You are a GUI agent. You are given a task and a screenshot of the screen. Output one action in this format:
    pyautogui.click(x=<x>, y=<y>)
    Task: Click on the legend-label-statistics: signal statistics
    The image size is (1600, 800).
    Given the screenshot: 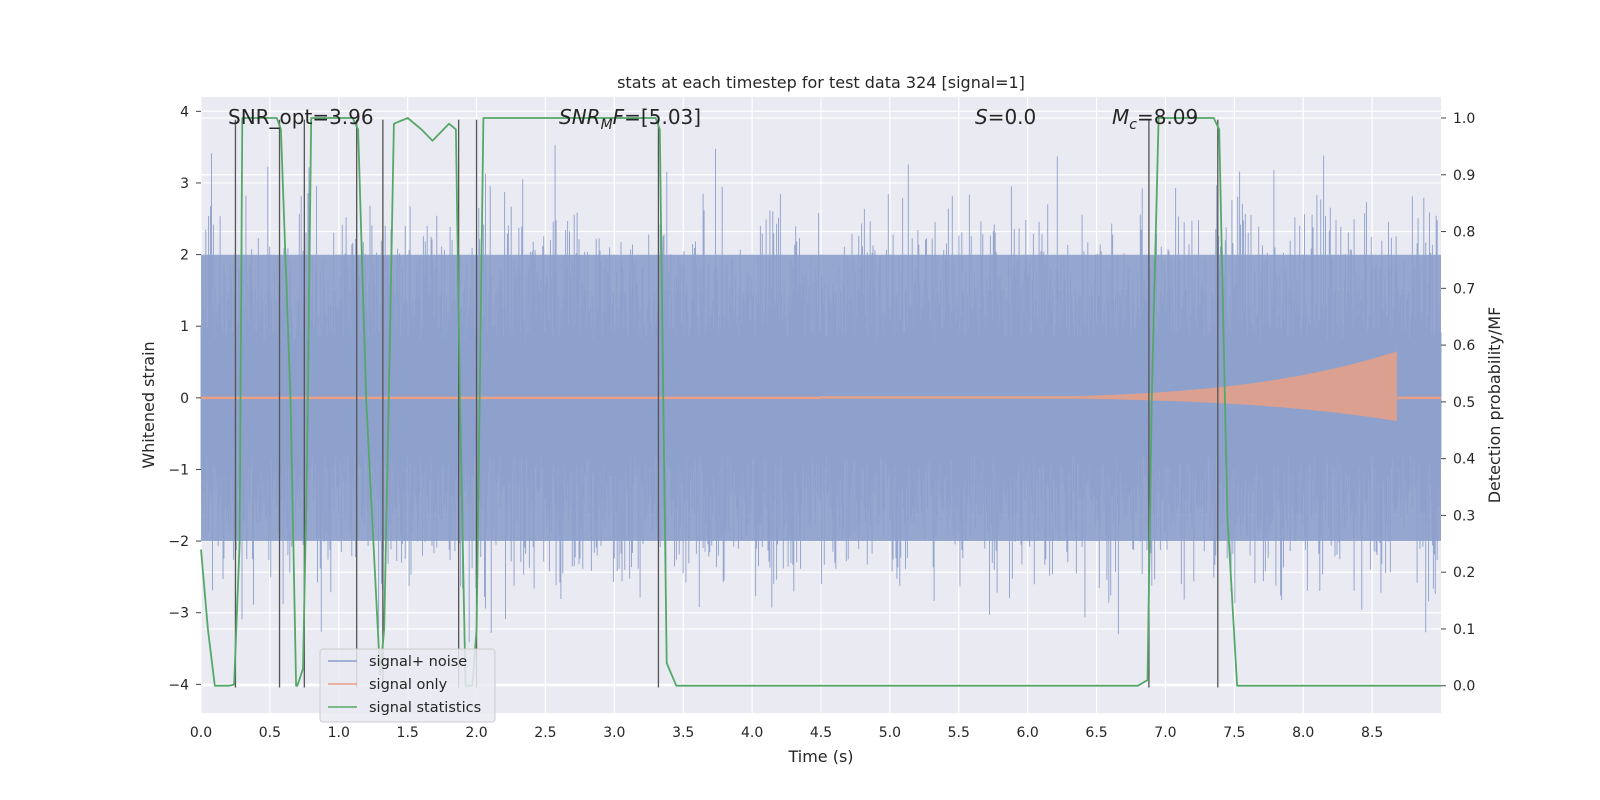 What is the action you would take?
    pyautogui.click(x=425, y=708)
    